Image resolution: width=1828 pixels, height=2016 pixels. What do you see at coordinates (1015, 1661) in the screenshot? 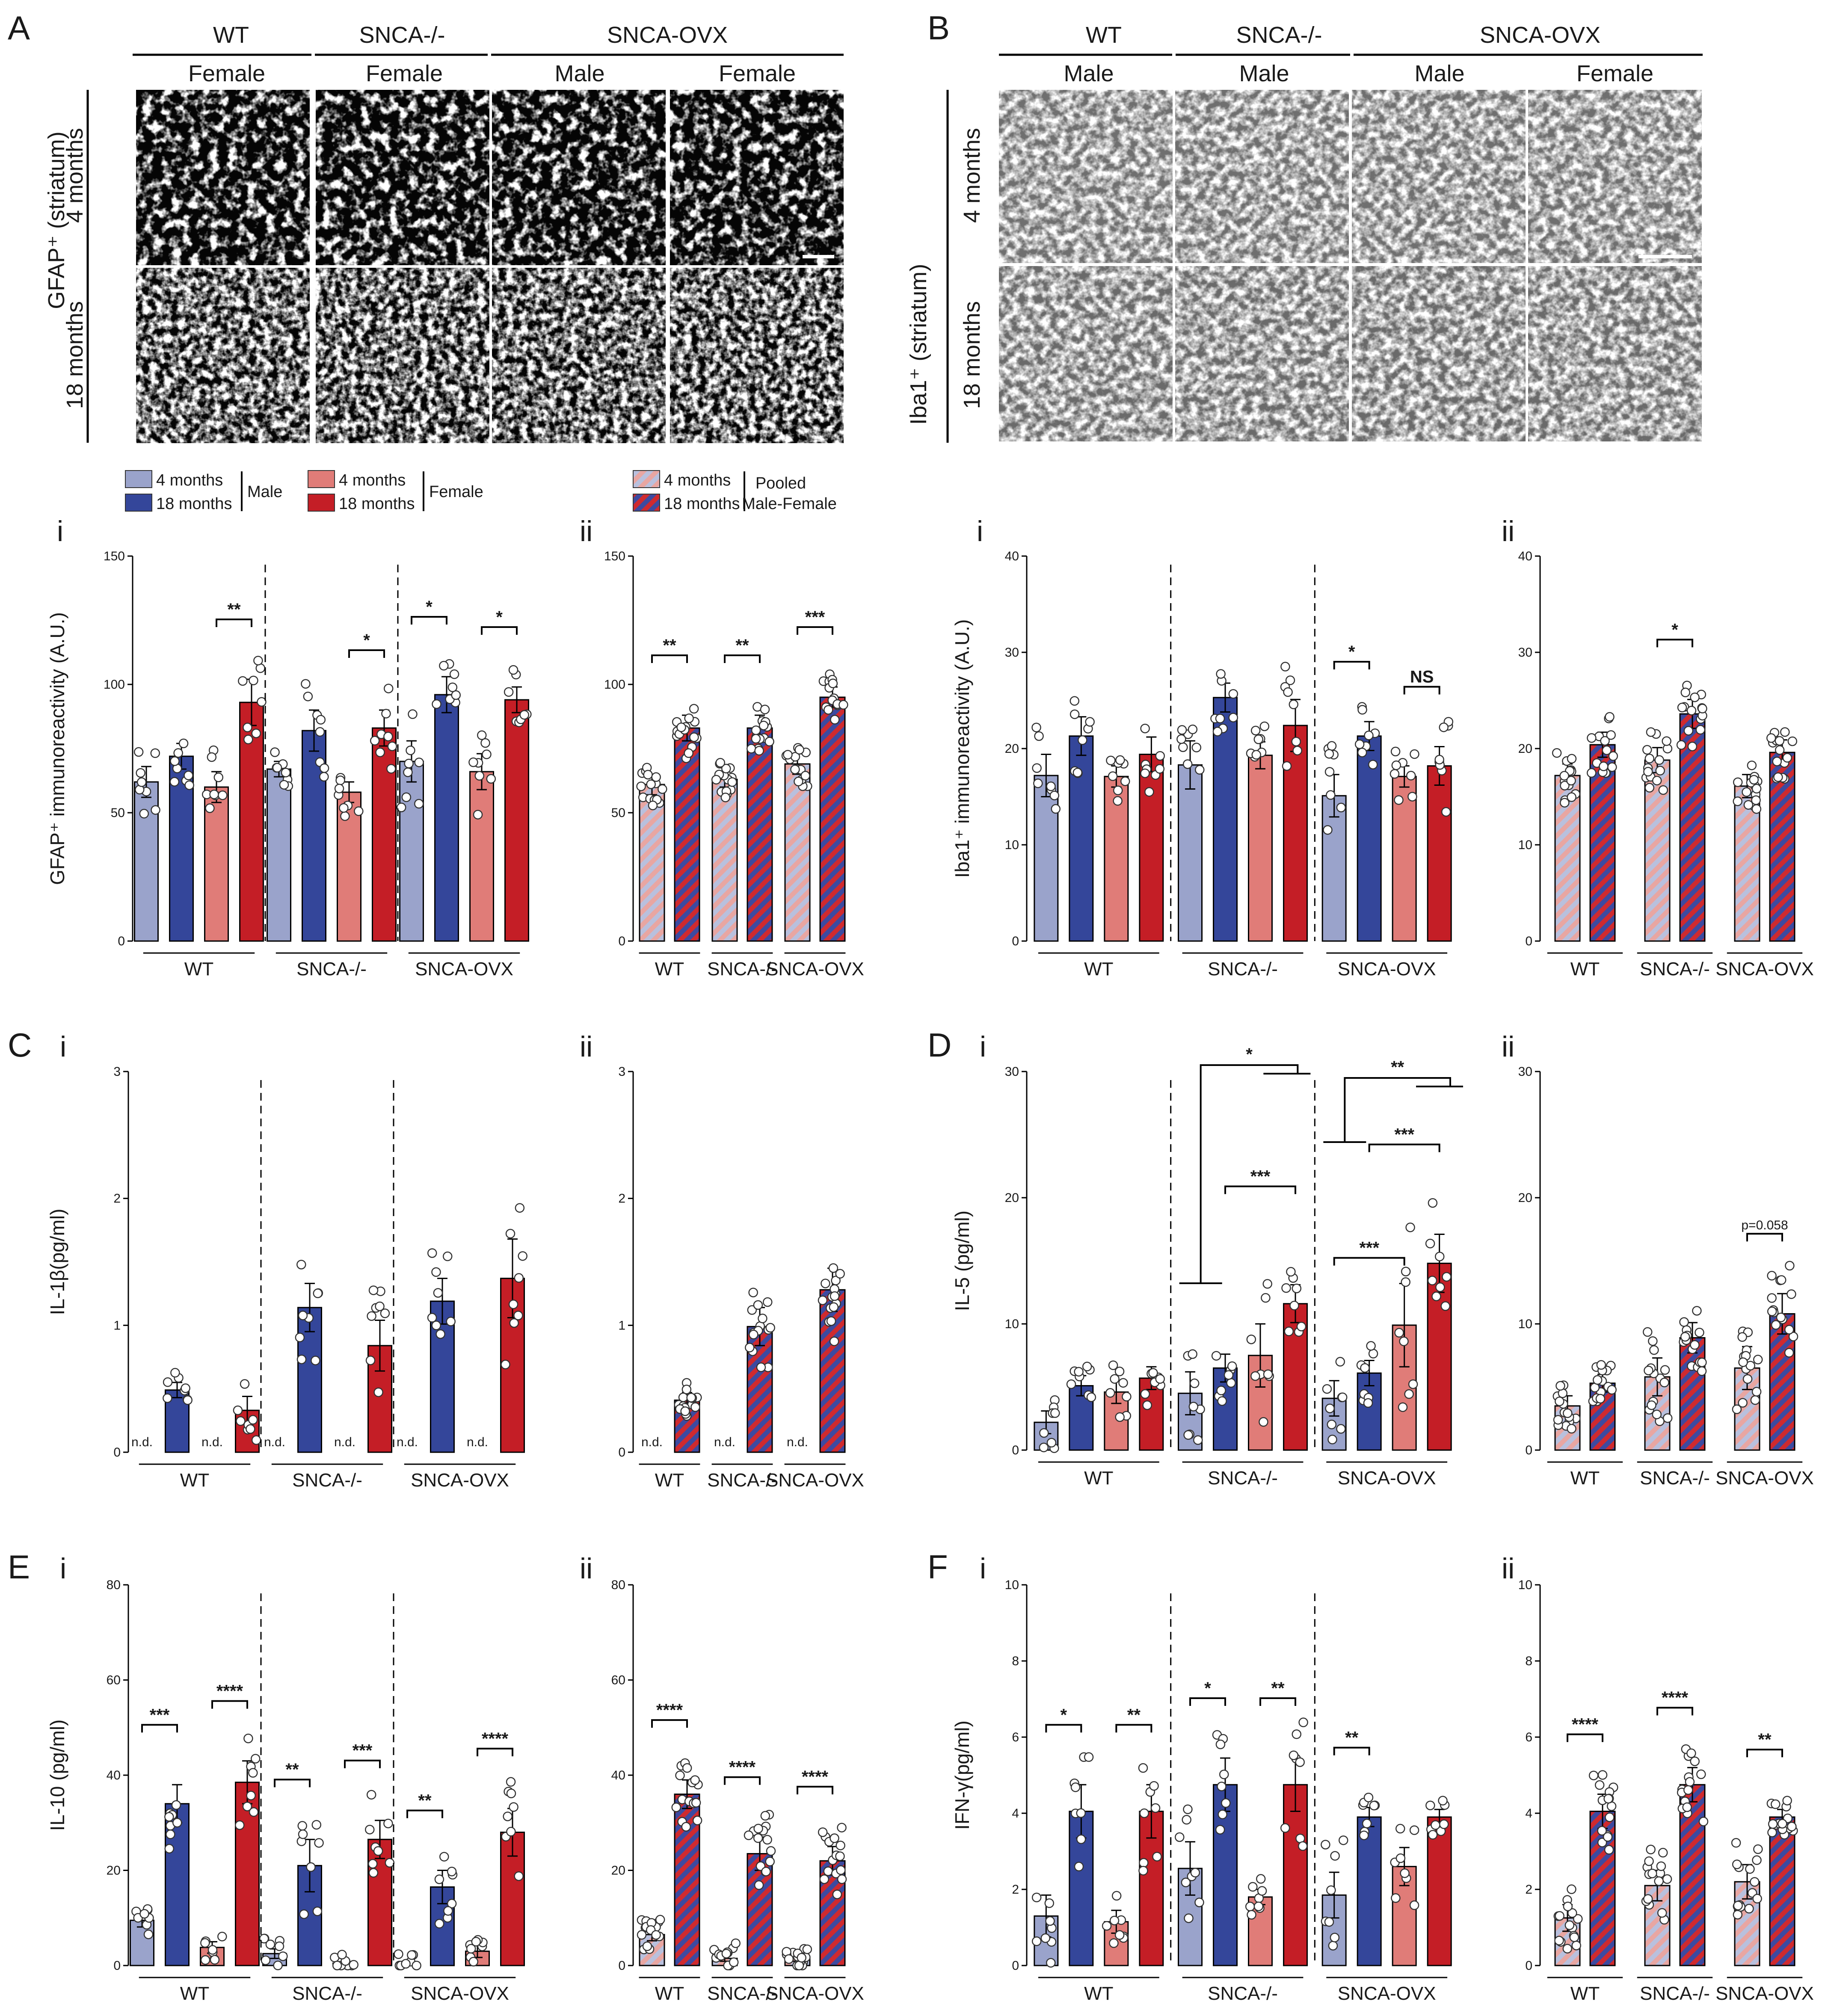
I see `y-tick-label: 8` at bounding box center [1015, 1661].